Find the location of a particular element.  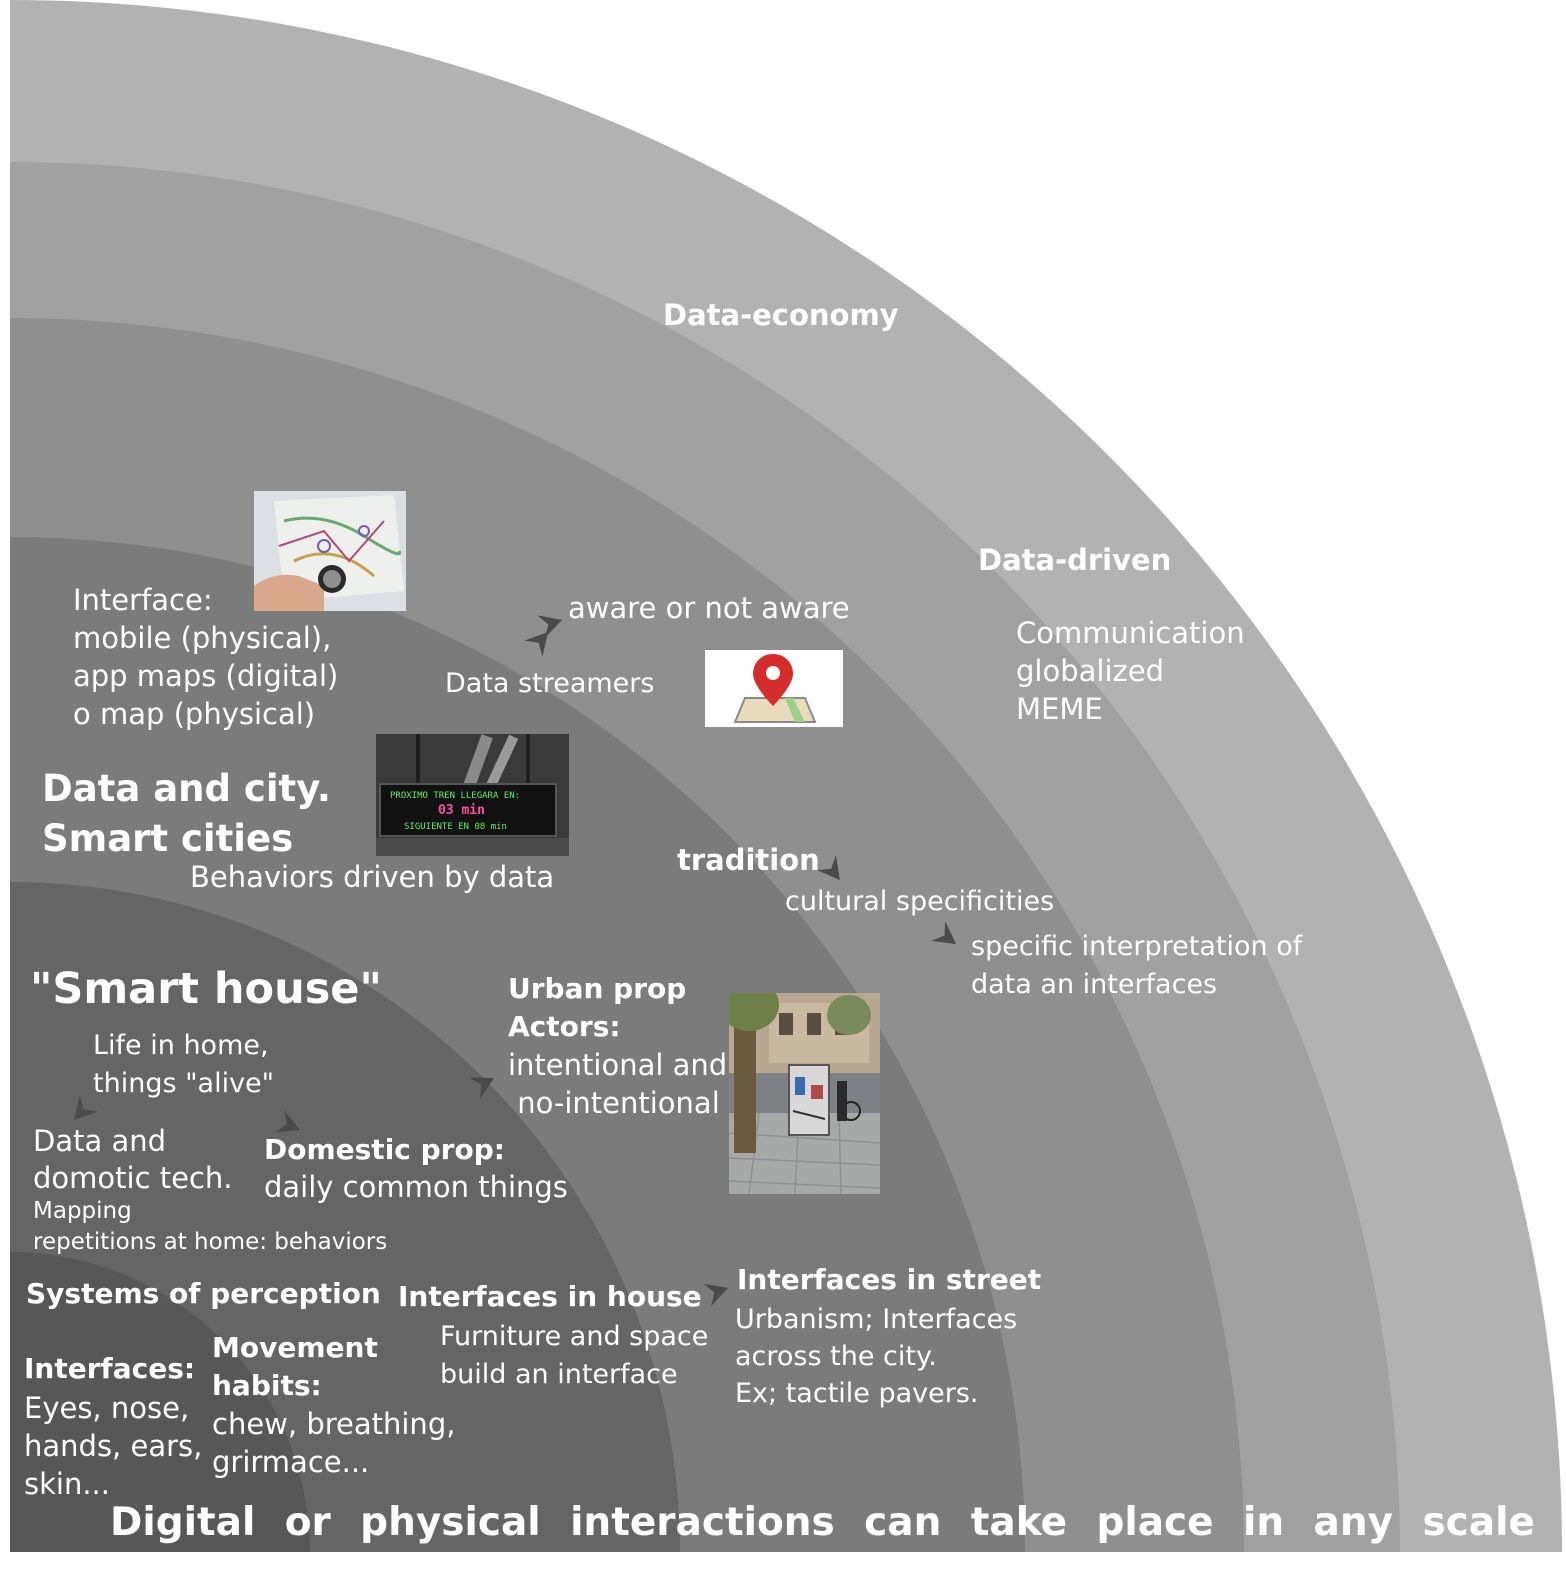

sign-line-2: 03 min is located at coordinates (461, 810).